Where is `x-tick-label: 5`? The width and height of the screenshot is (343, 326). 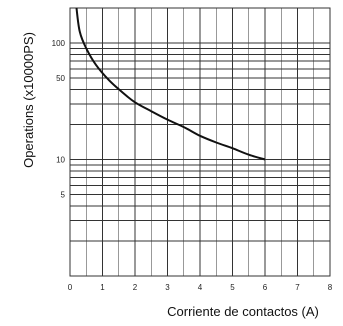
x-tick-label: 5 is located at coordinates (232, 287).